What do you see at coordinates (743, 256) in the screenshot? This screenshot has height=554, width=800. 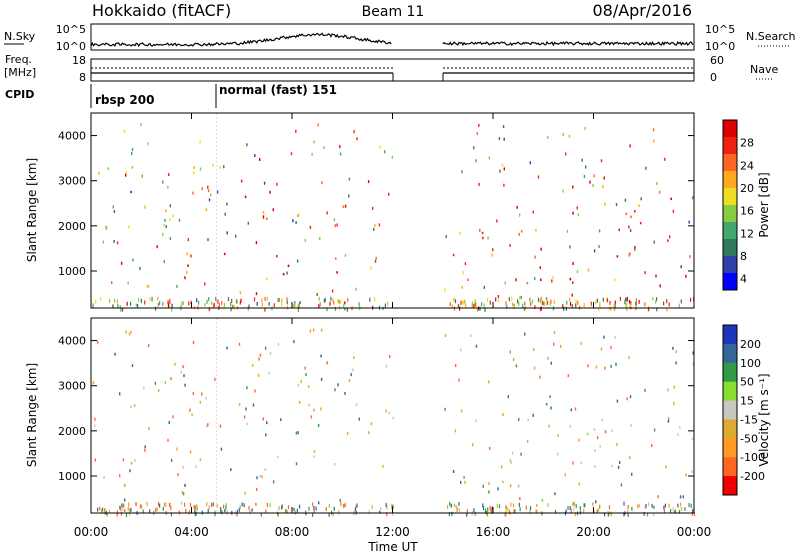 I see `colorbar-tick-label: 8` at bounding box center [743, 256].